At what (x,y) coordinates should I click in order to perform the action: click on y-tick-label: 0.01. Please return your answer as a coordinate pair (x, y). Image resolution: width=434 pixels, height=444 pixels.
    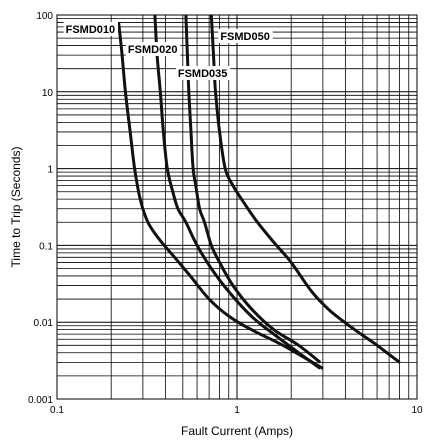
    Looking at the image, I should click on (44, 323).